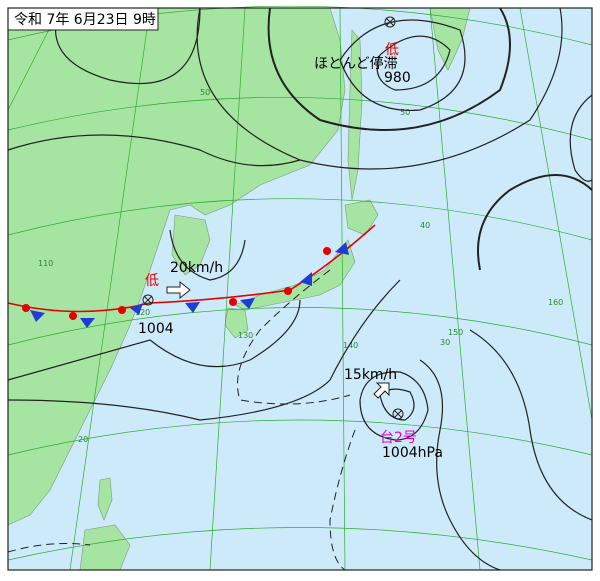 This screenshot has height=581, width=600. I want to click on lon-label: 150, so click(455, 332).